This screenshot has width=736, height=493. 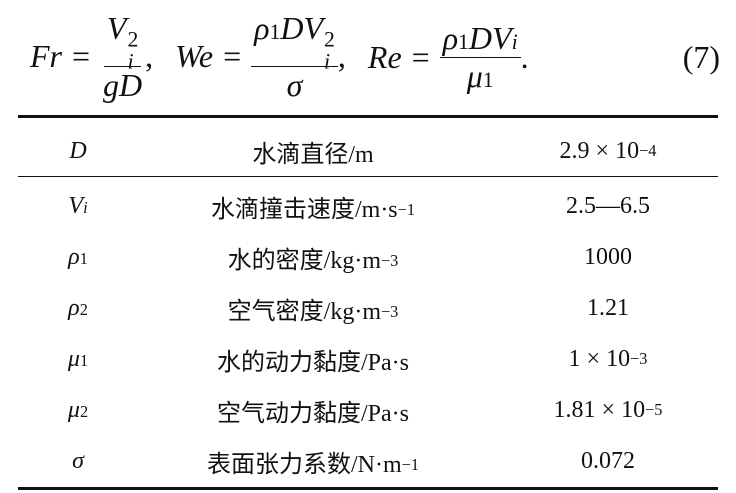 I want to click on math-piece: DV i, so click(x=493, y=38).